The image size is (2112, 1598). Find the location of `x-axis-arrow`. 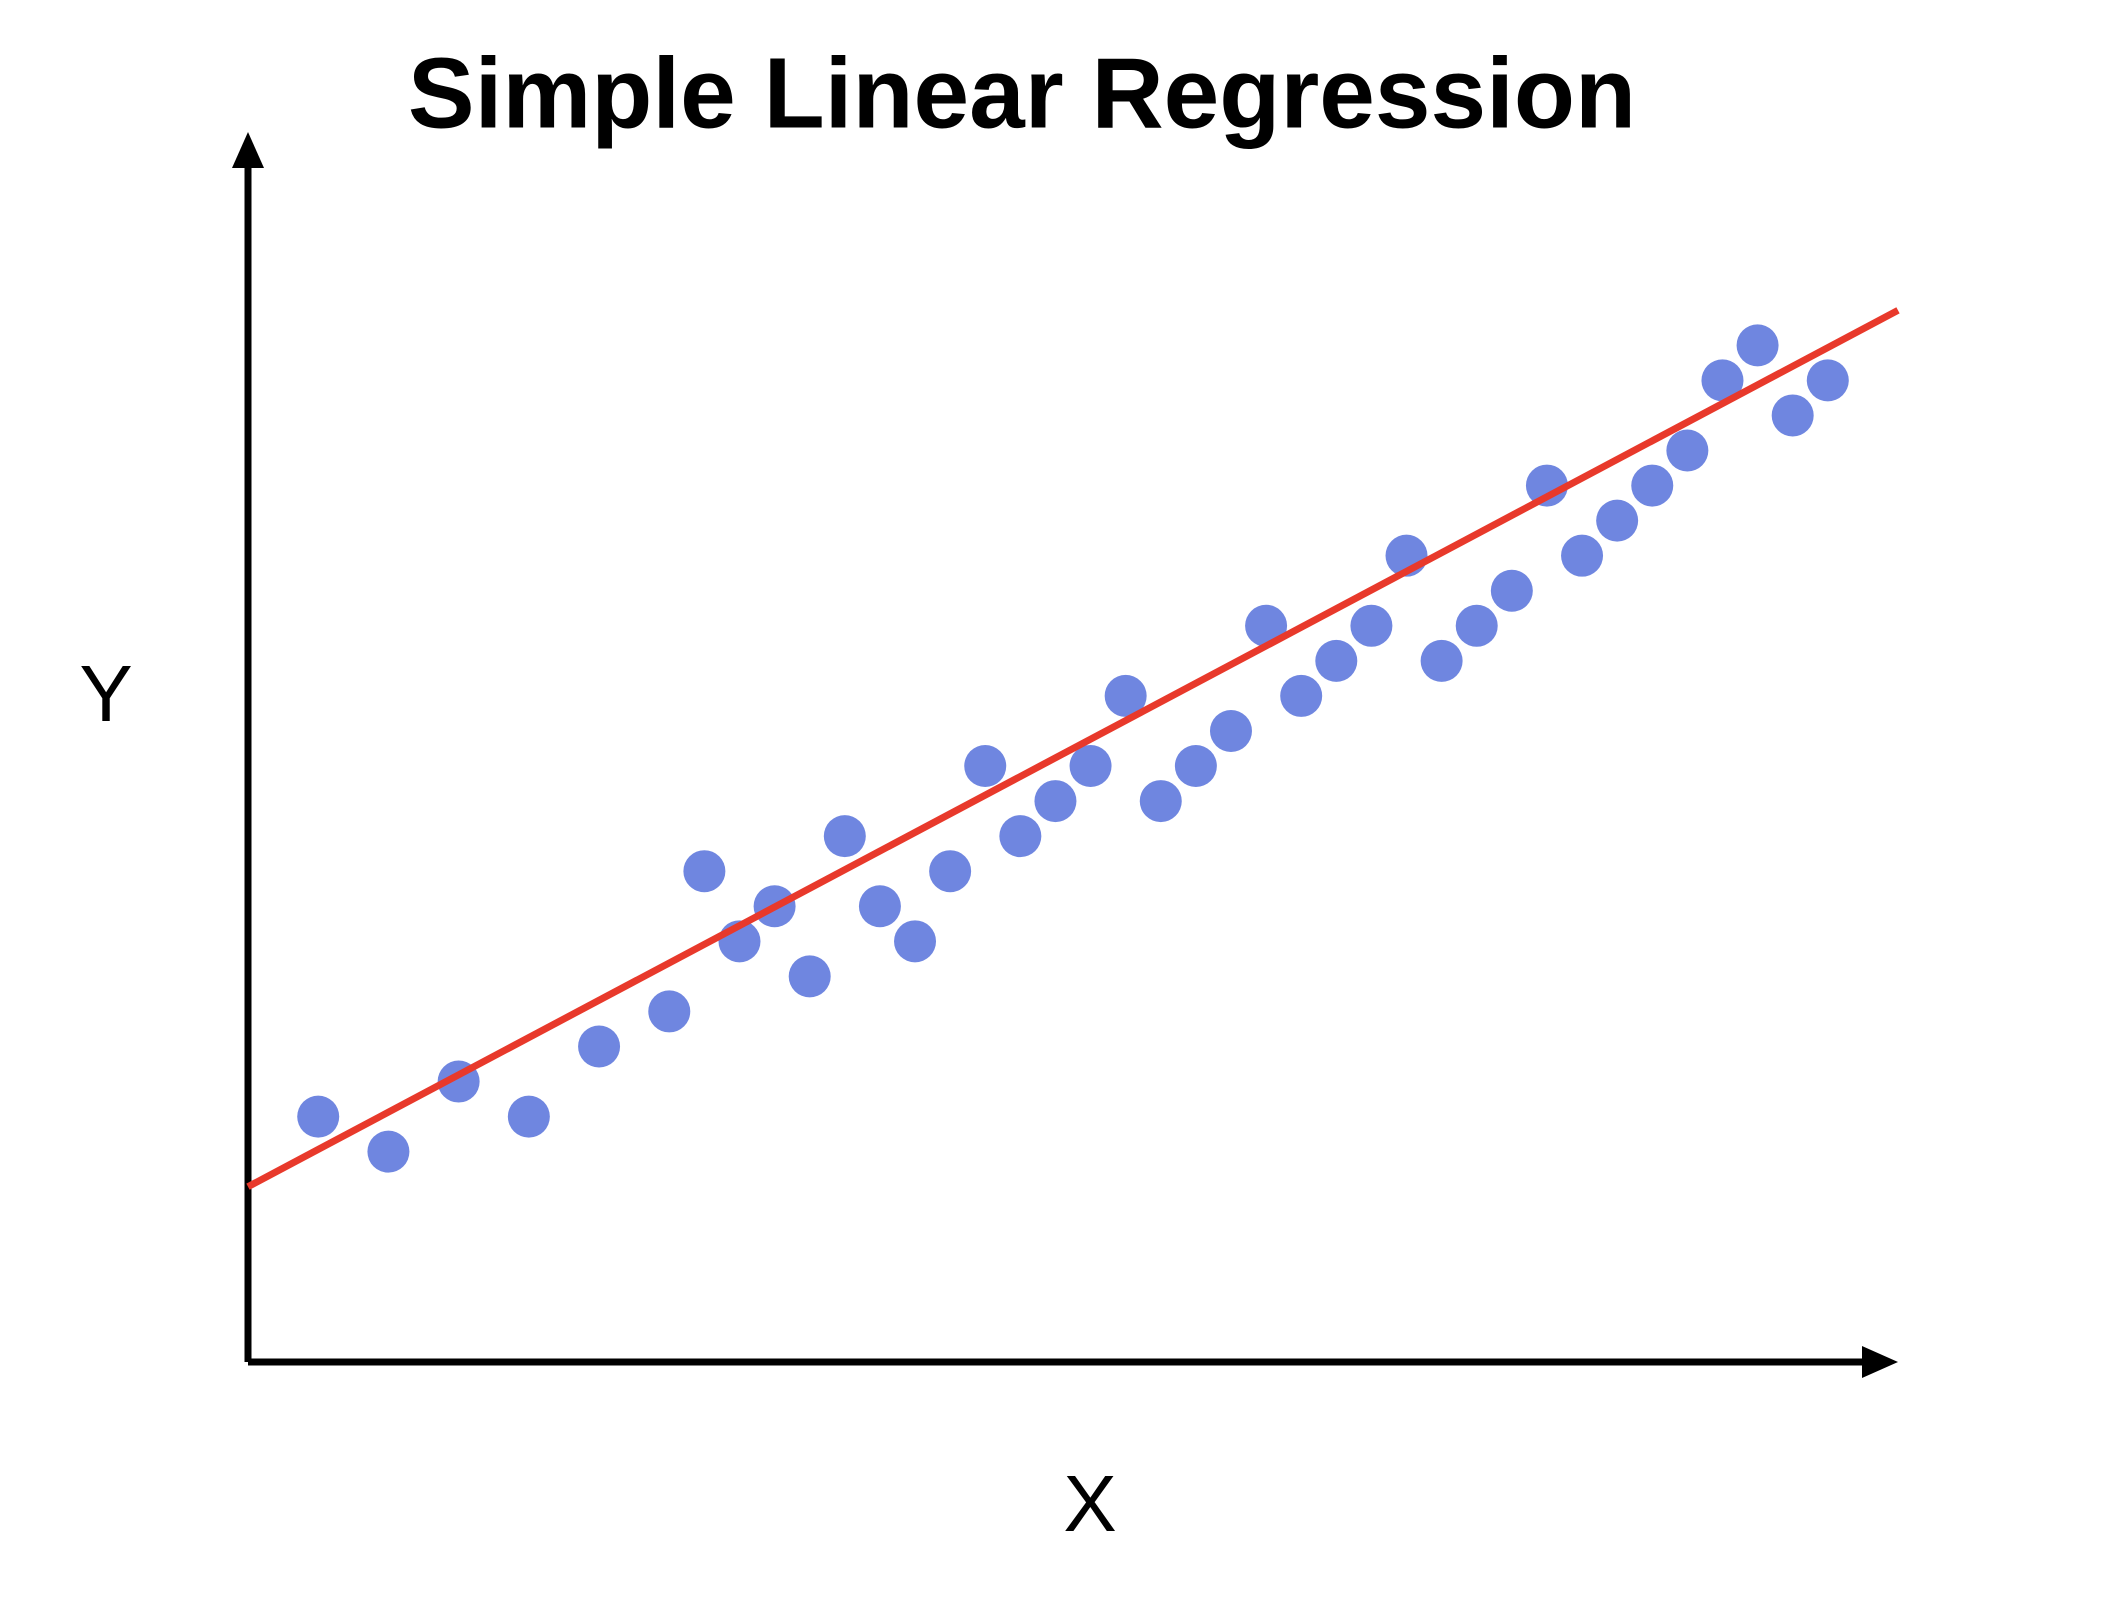

x-axis-arrow is located at coordinates (1880, 1362).